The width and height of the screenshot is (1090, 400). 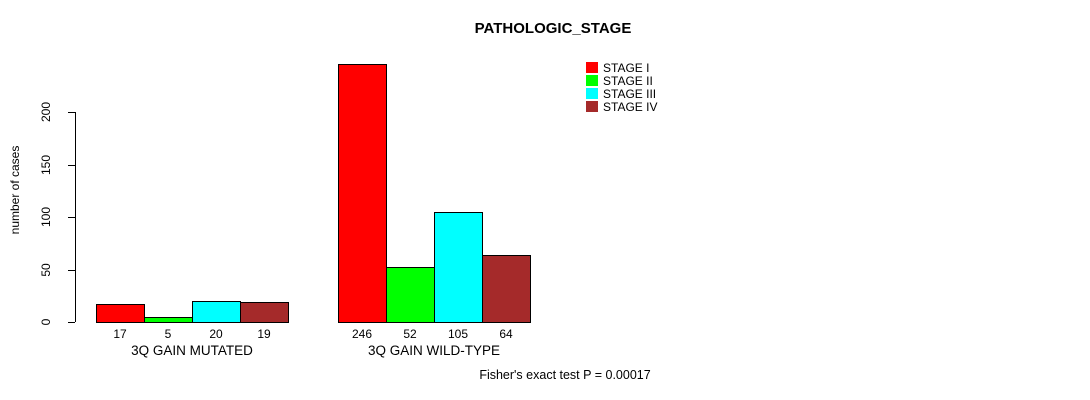 What do you see at coordinates (46, 269) in the screenshot?
I see `y-axis-tick-label: 50` at bounding box center [46, 269].